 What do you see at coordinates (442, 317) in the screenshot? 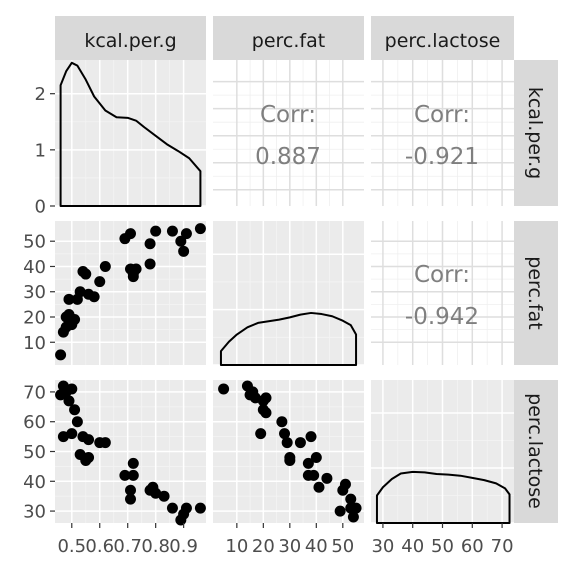
I see `corr-value-fat-lactose: -0.942` at bounding box center [442, 317].